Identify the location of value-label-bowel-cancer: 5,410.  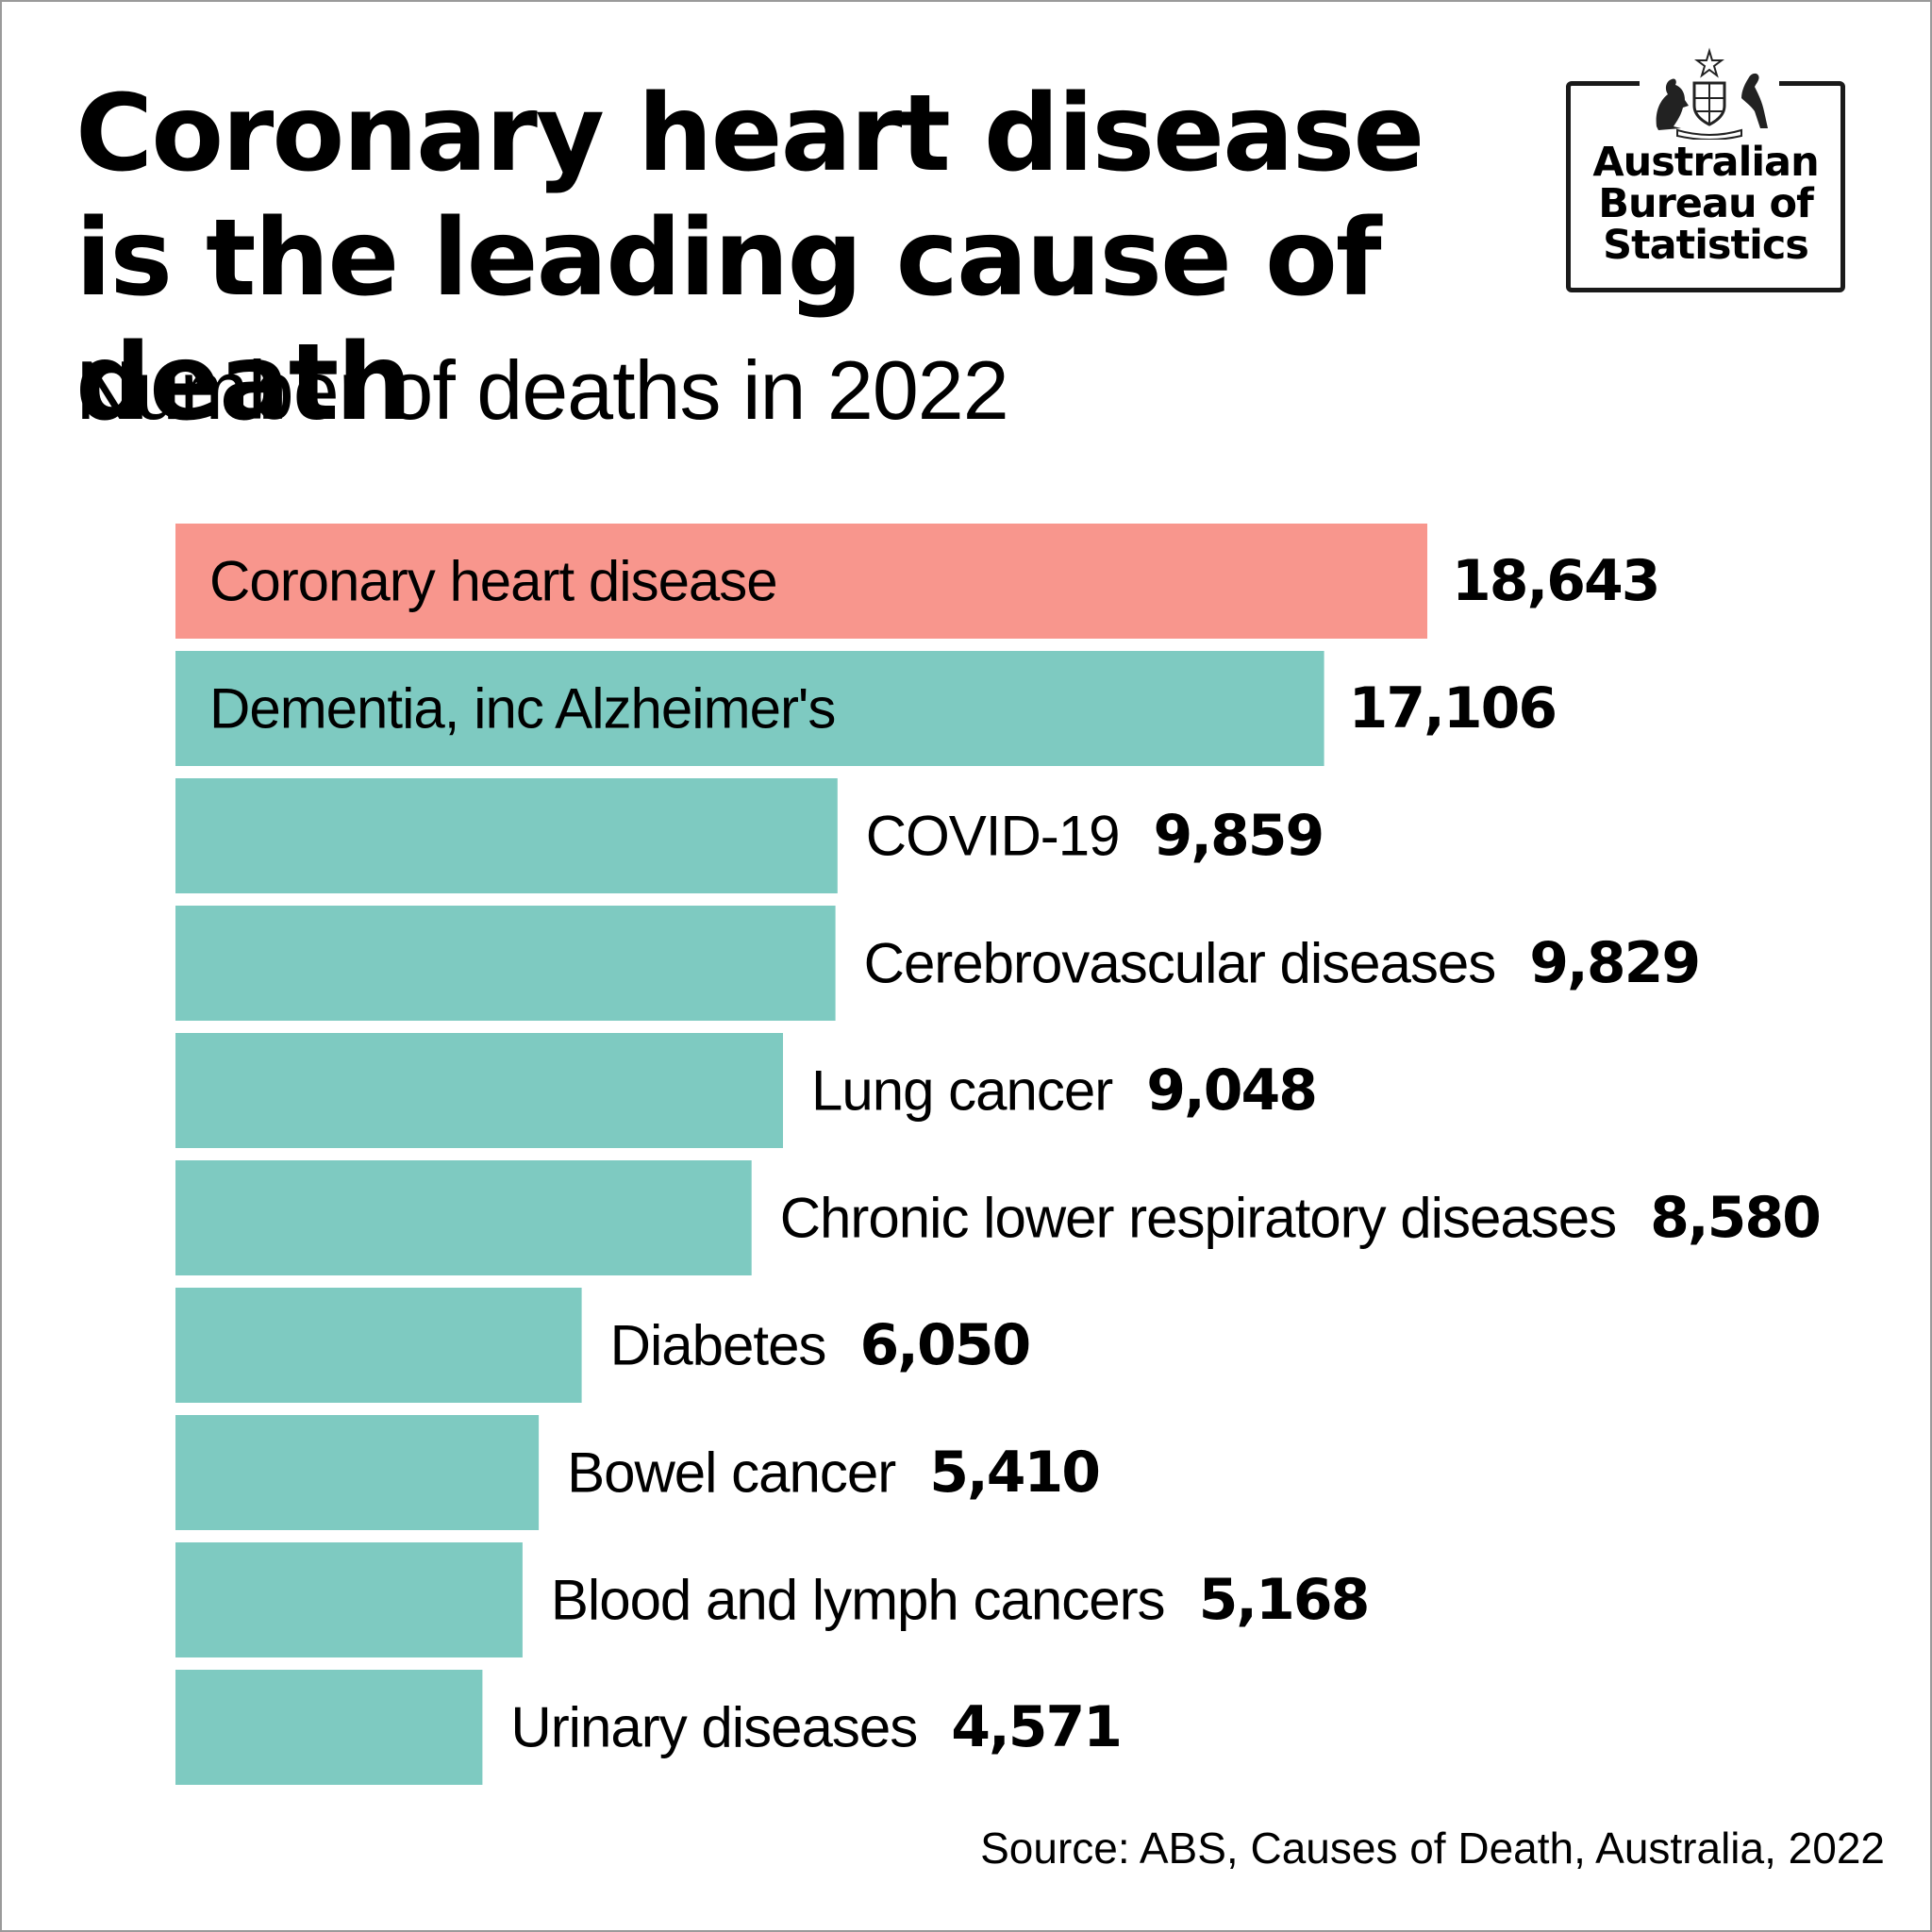
(1014, 1473).